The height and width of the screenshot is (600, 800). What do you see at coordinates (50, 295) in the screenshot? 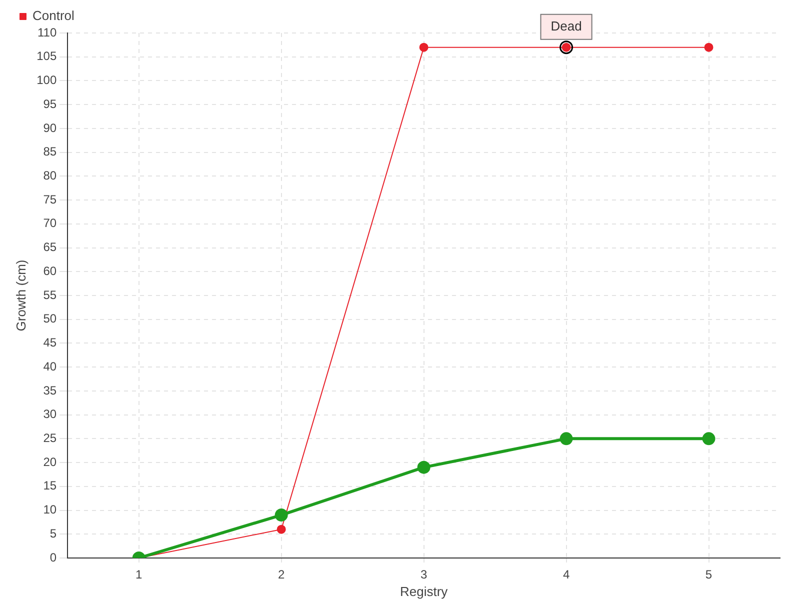
I see `y-tick-label: 55` at bounding box center [50, 295].